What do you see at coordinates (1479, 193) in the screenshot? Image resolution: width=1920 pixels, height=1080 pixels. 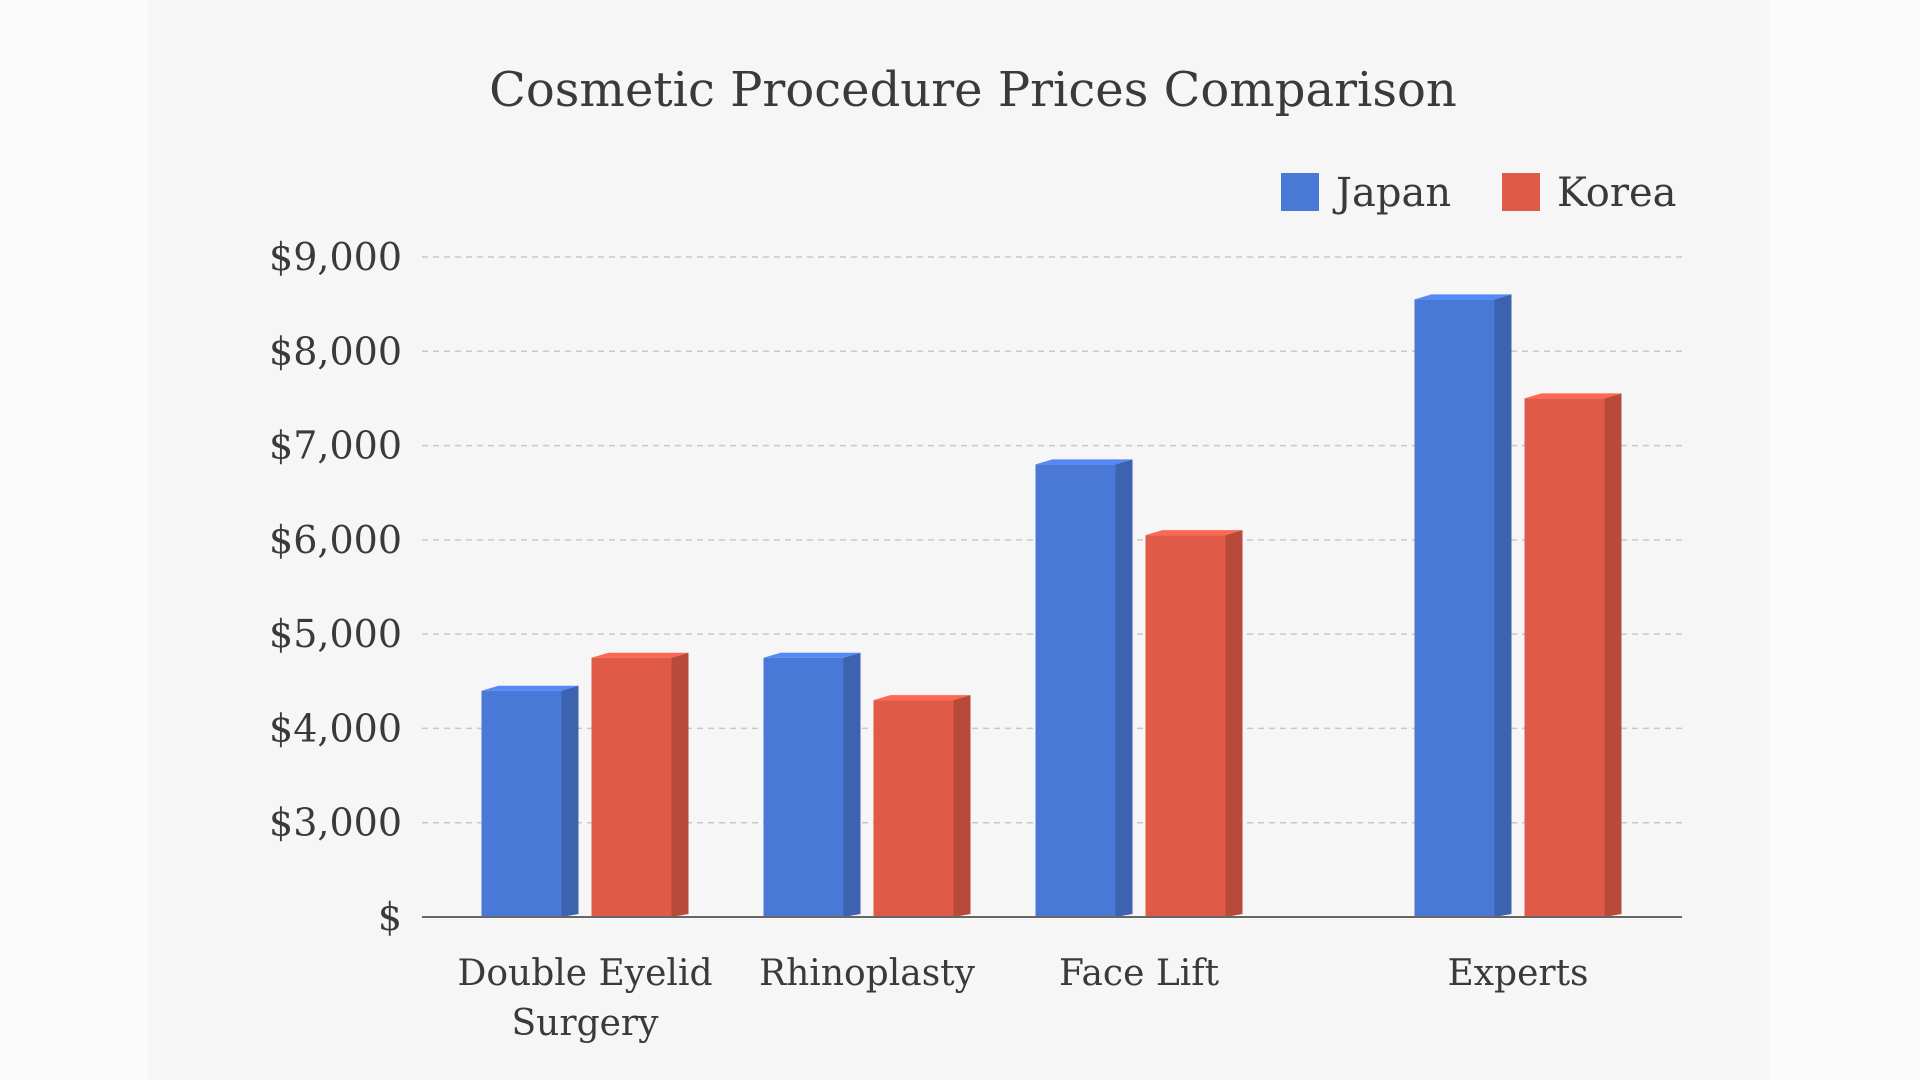 I see `legend: Japan Korea` at bounding box center [1479, 193].